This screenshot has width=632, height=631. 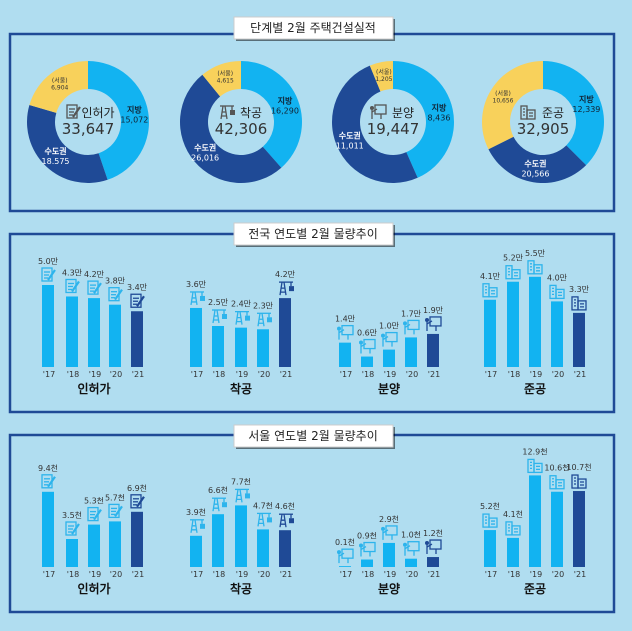 What do you see at coordinates (285, 110) in the screenshot?
I see `region-value: 16,290` at bounding box center [285, 110].